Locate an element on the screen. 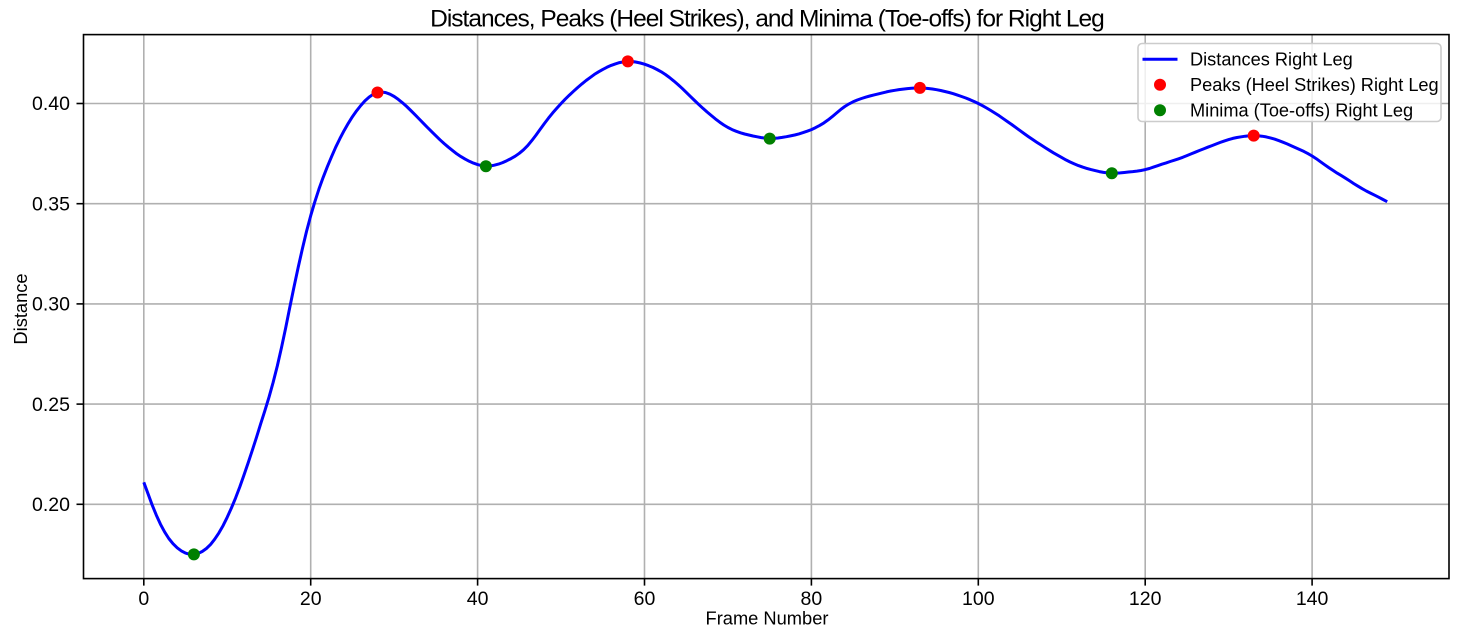 The image size is (1460, 642). svg-text: Frame Number is located at coordinates (767, 617).